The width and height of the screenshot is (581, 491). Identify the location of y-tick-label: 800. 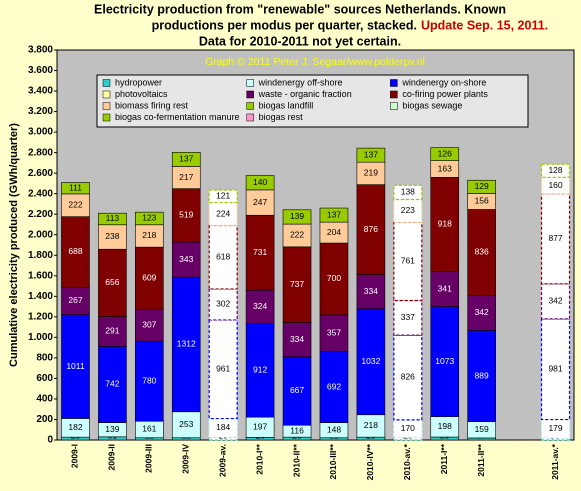
(44, 358).